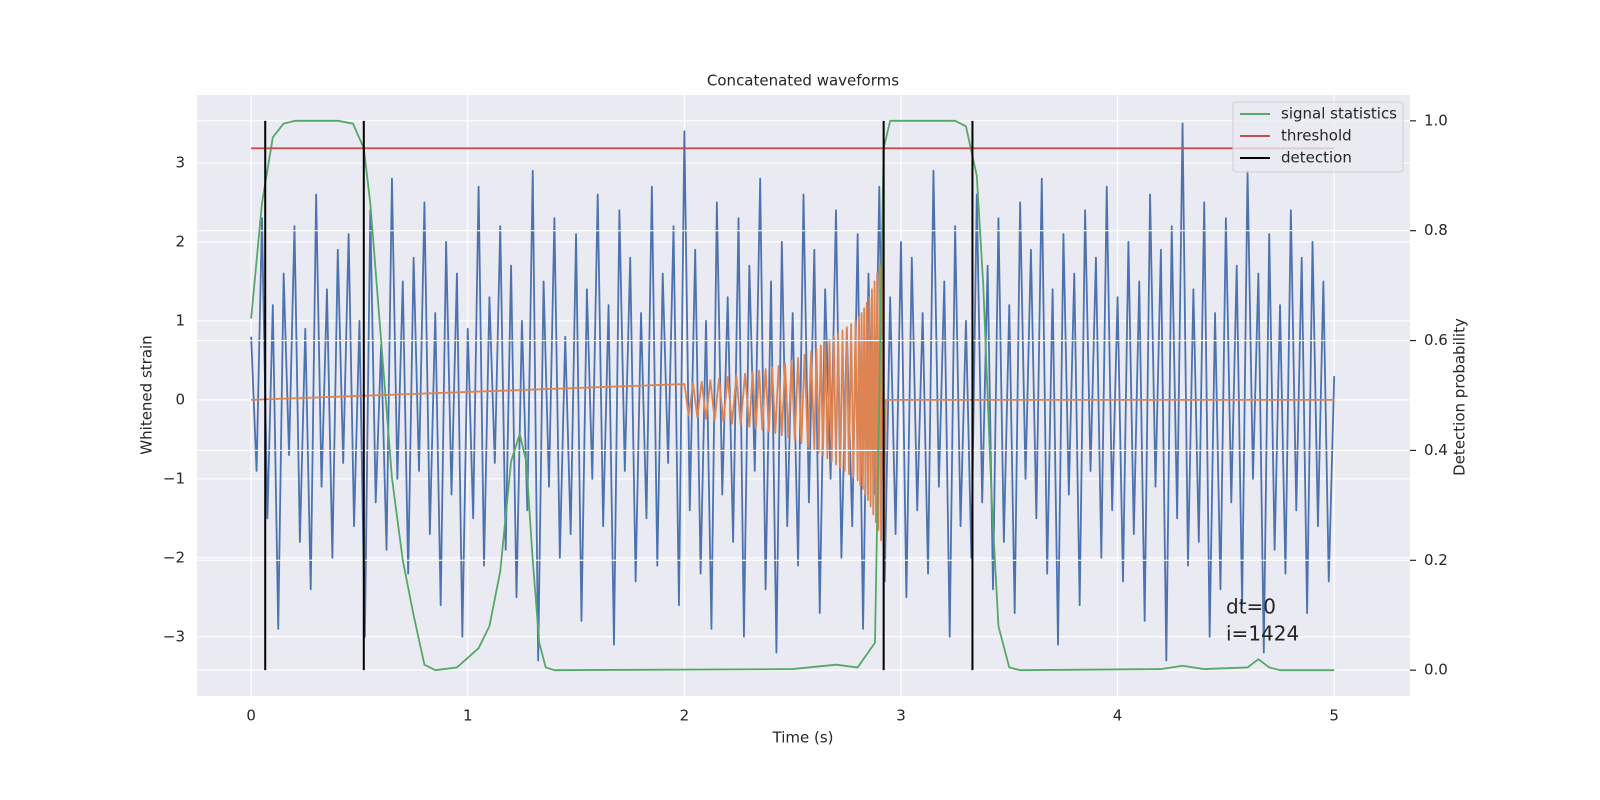 The height and width of the screenshot is (800, 1600). Describe the element at coordinates (1262, 634) in the screenshot. I see `annotation: i=1424` at that location.